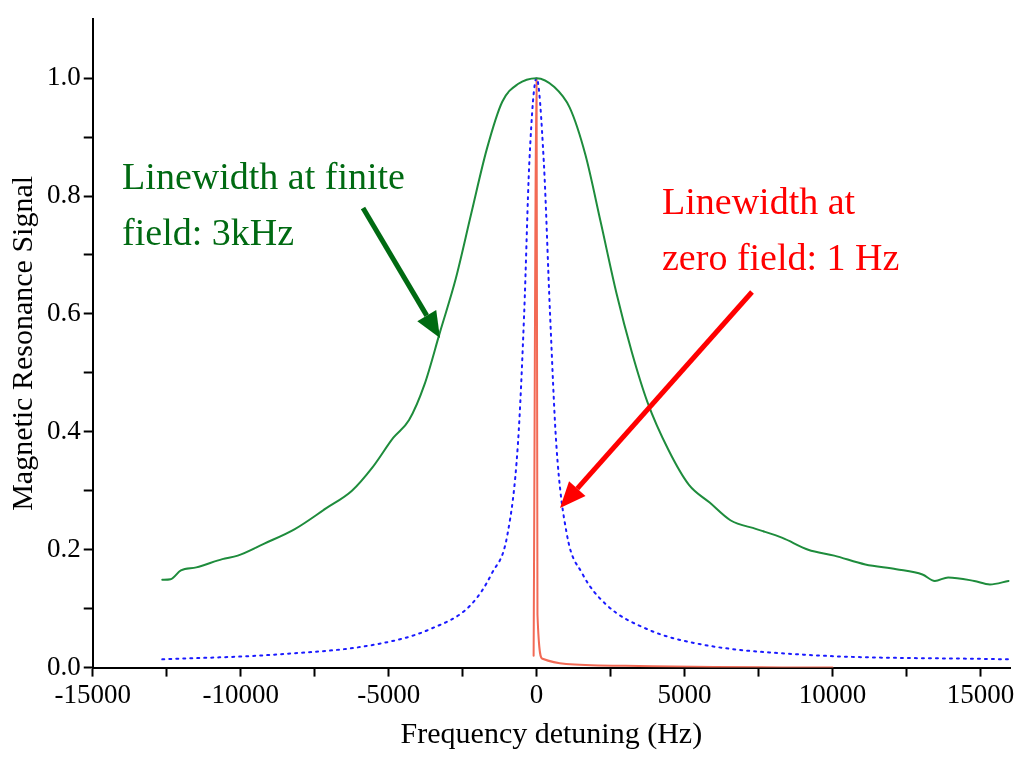 The image size is (1028, 759). Describe the element at coordinates (92, 693) in the screenshot. I see `x-tick-label: -15000` at that location.